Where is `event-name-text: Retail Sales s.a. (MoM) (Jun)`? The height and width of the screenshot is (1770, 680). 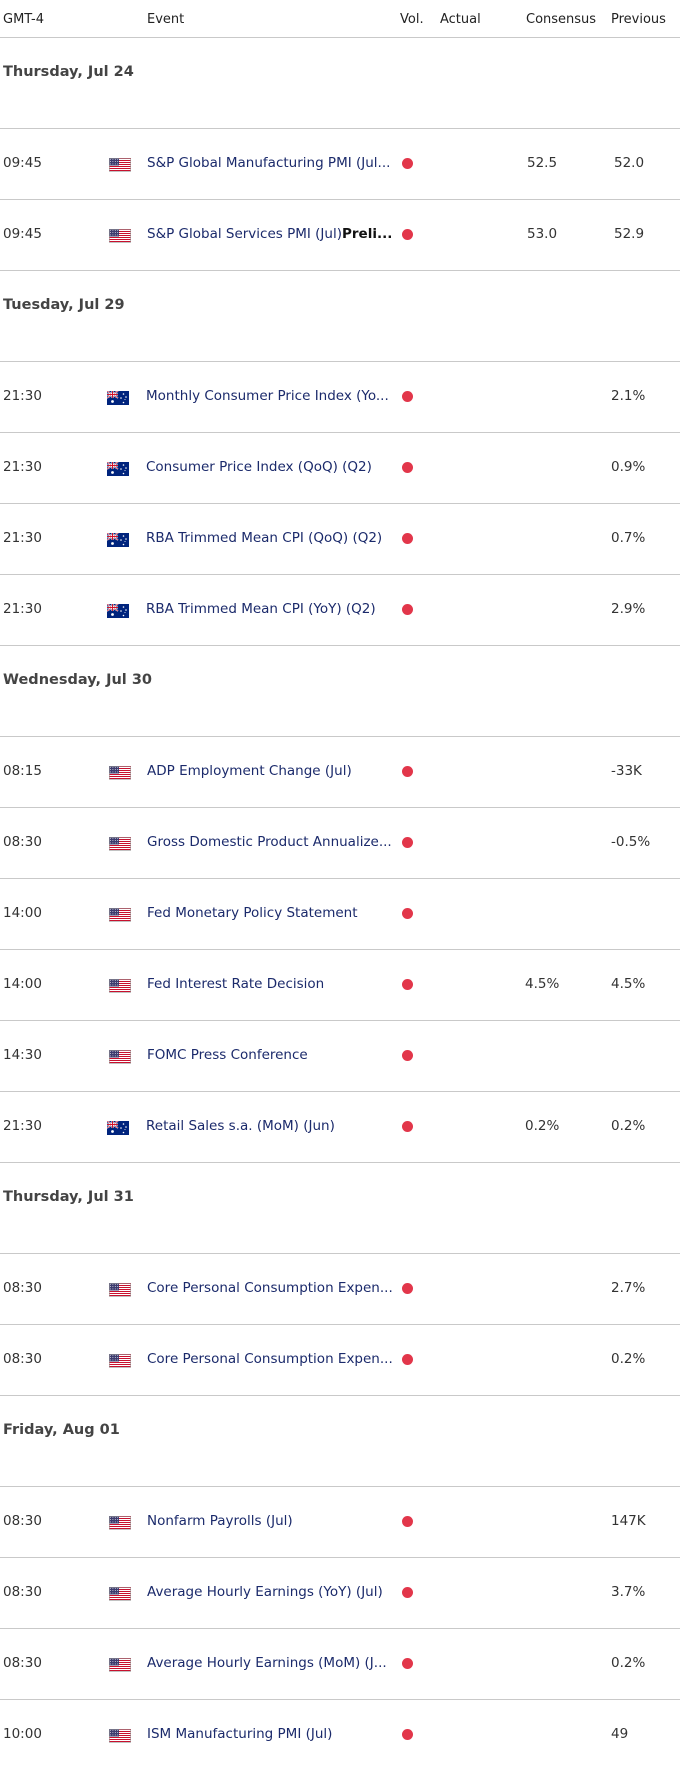
event-name-text: Retail Sales s.a. (MoM) (Jun) is located at coordinates (240, 1125).